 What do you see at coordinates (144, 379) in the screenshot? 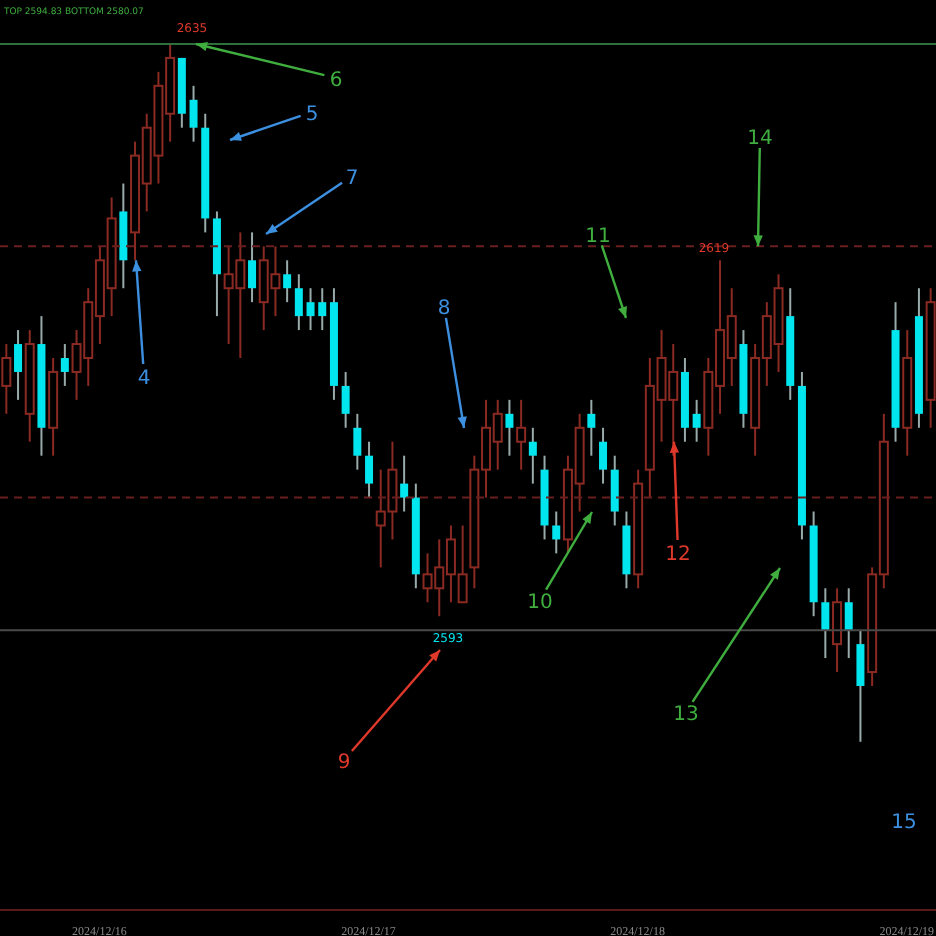
I see `annotation: 4` at bounding box center [144, 379].